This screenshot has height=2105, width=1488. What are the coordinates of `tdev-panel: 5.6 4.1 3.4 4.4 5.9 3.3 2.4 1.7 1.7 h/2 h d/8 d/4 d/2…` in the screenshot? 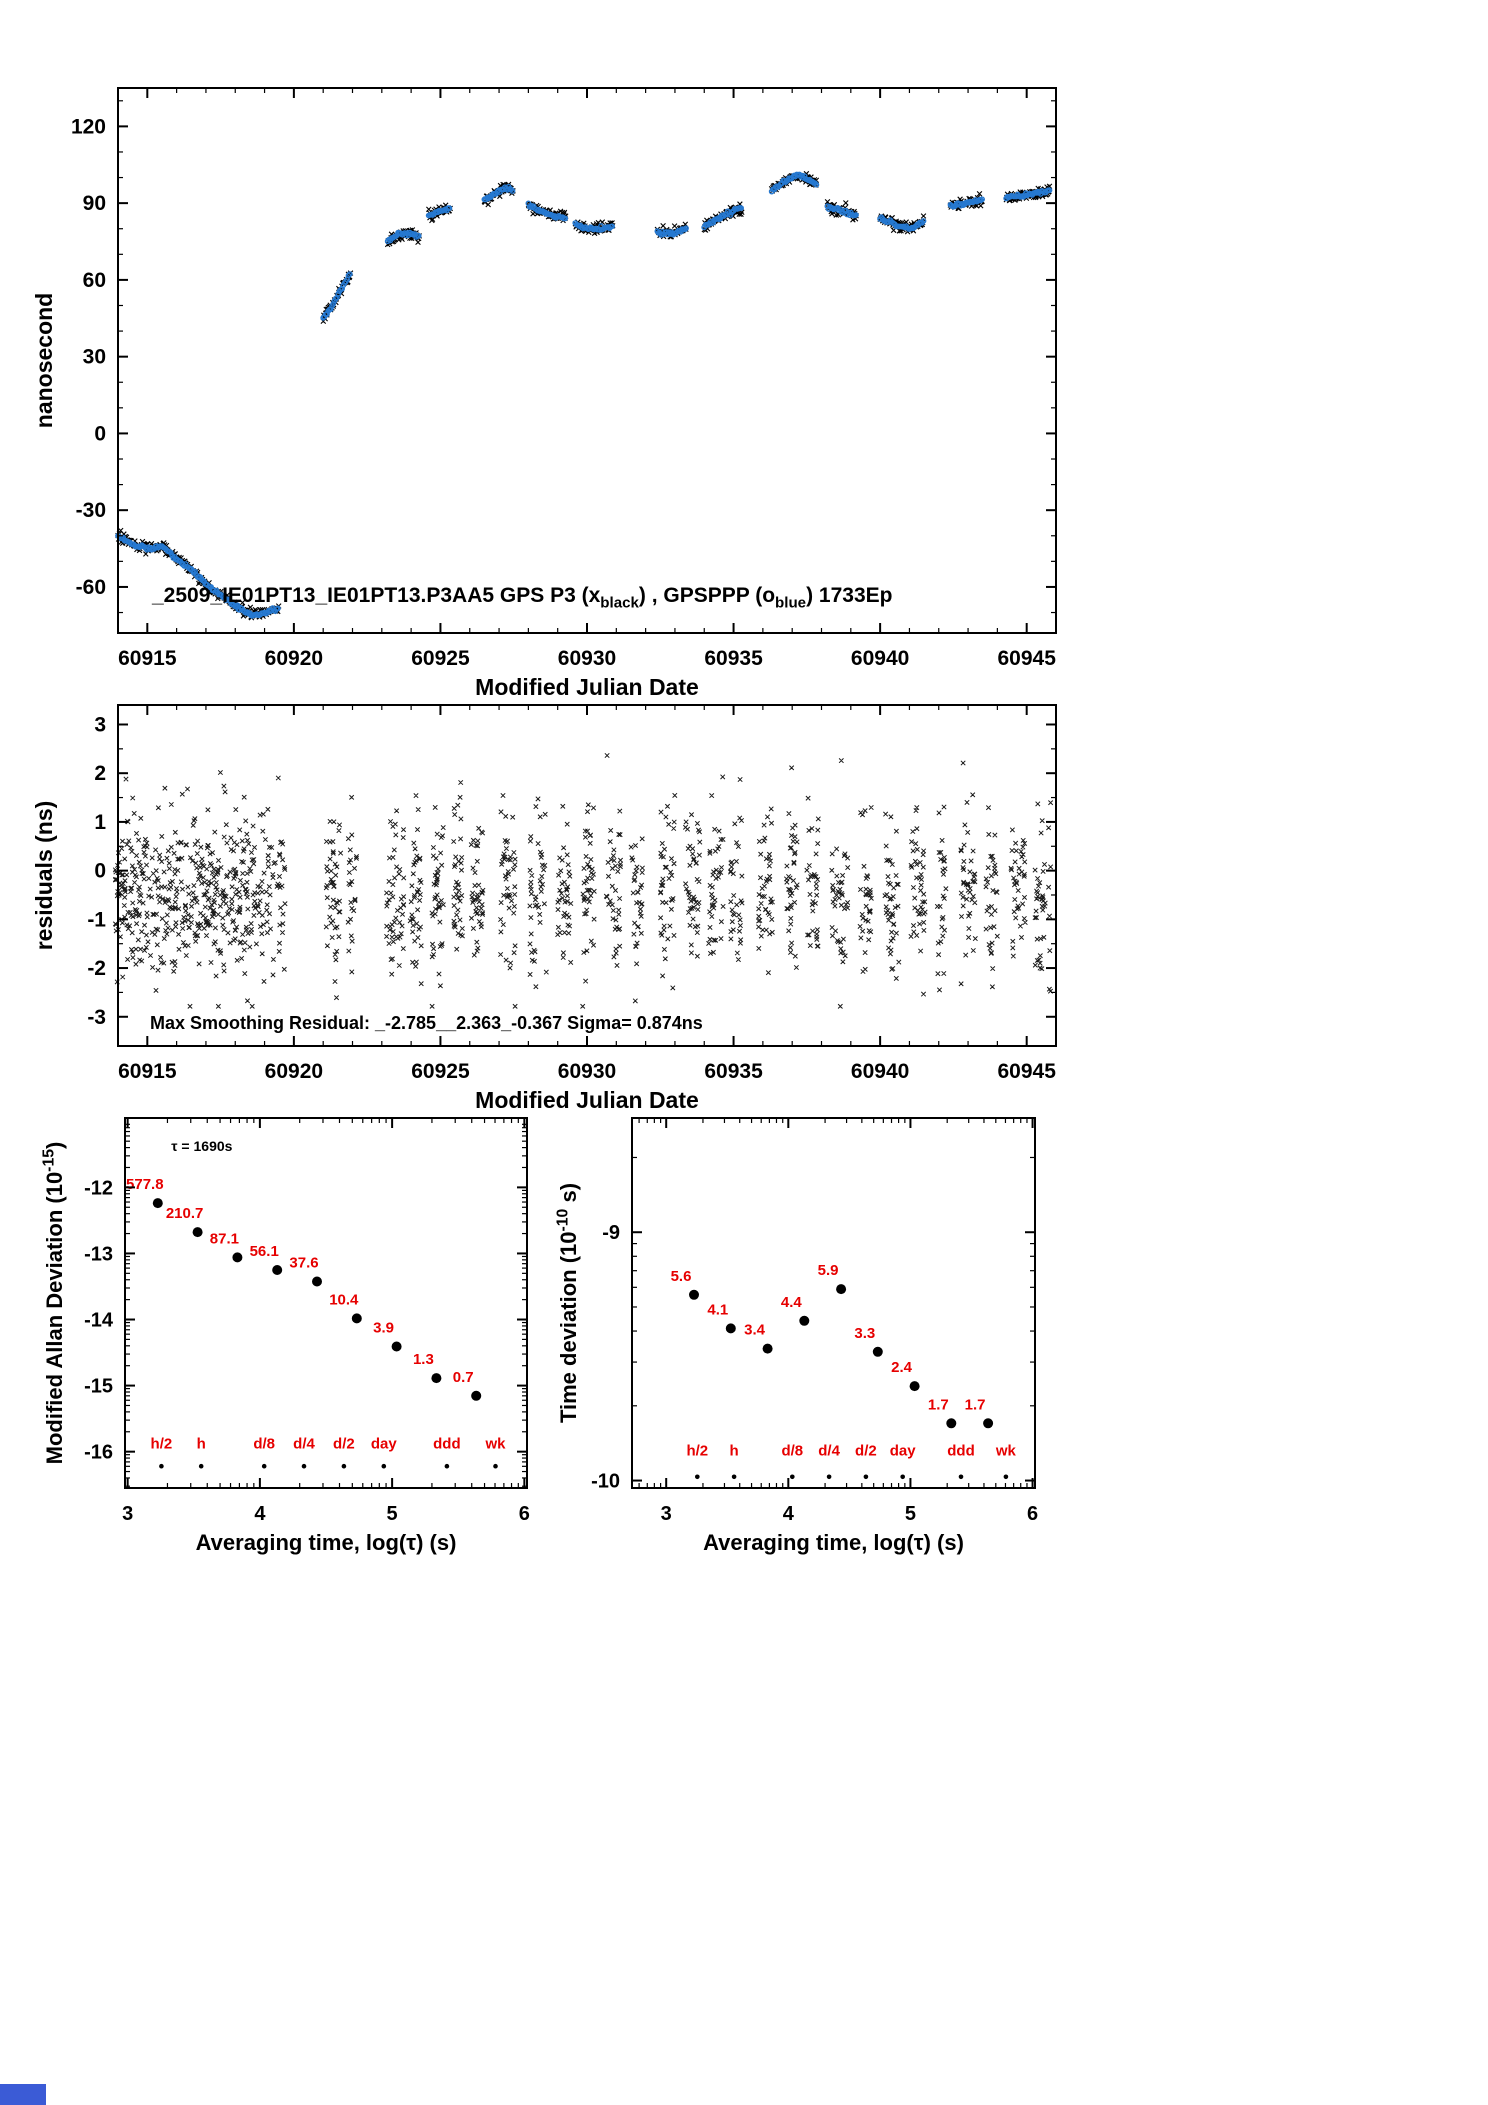 It's located at (796, 1336).